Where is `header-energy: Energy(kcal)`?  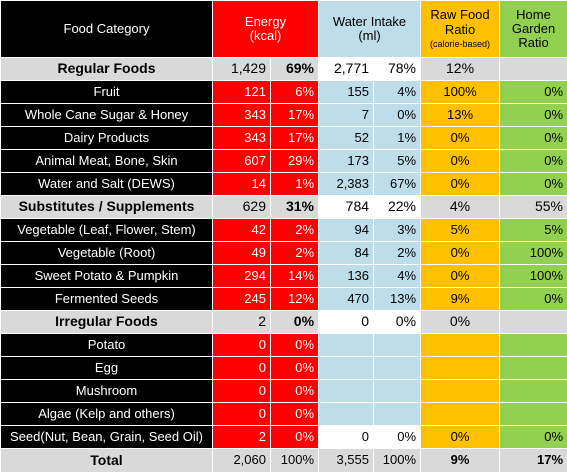 header-energy: Energy(kcal) is located at coordinates (266, 29).